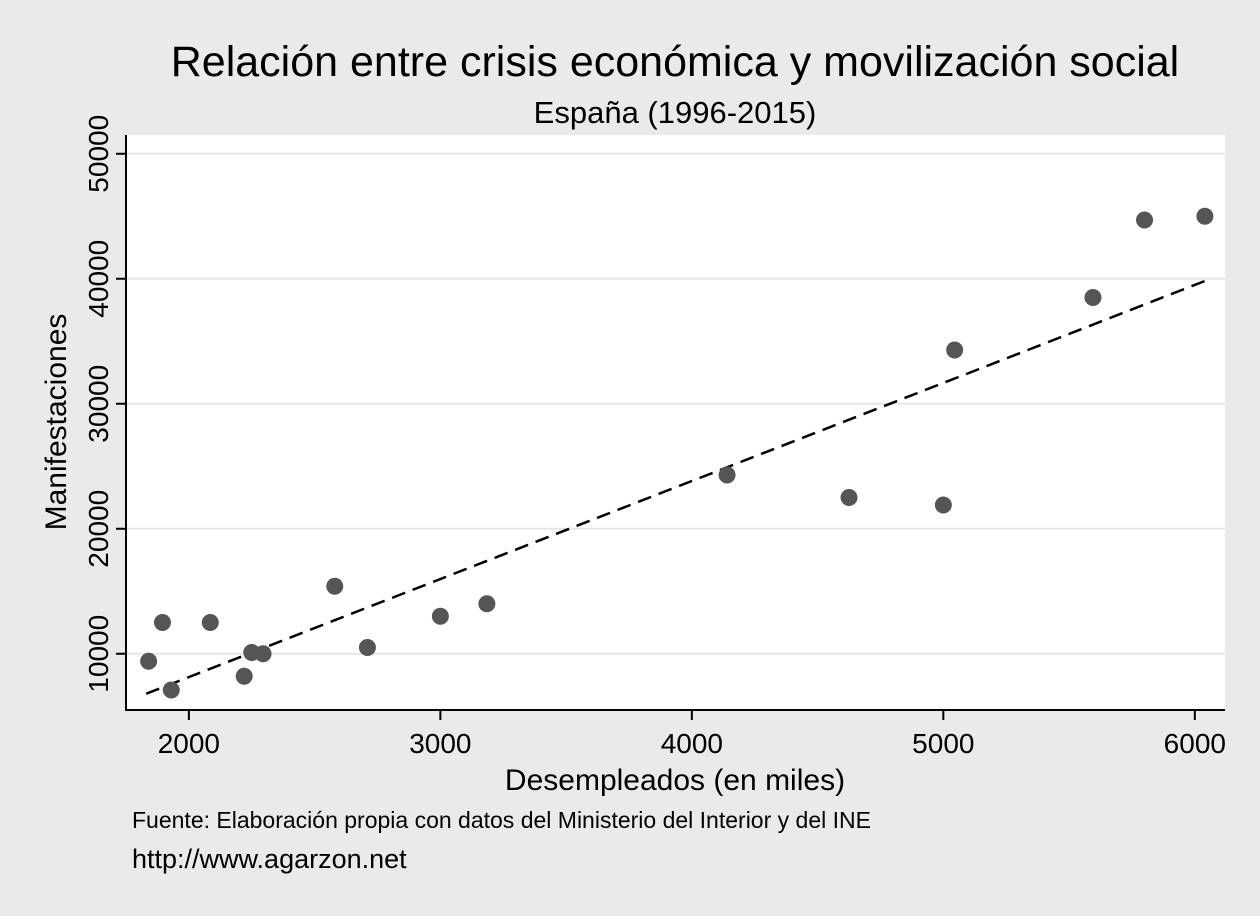 The width and height of the screenshot is (1260, 916). What do you see at coordinates (440, 743) in the screenshot?
I see `x-tick-label: 3000` at bounding box center [440, 743].